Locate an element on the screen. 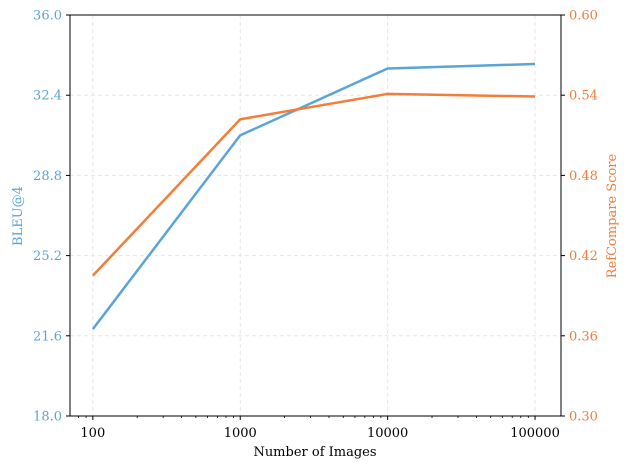 This screenshot has height=470, width=630. left-y-tick-label: 28.8 is located at coordinates (47, 176).